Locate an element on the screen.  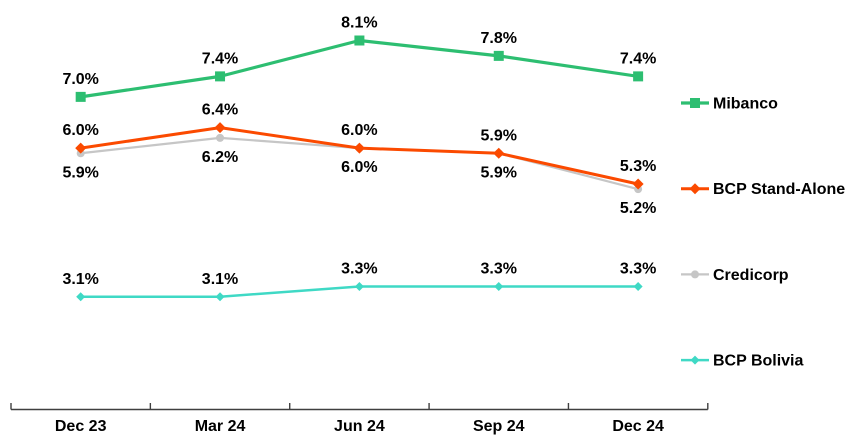
data-label-bcp-stand-alone-0: 6.0% is located at coordinates (80, 130).